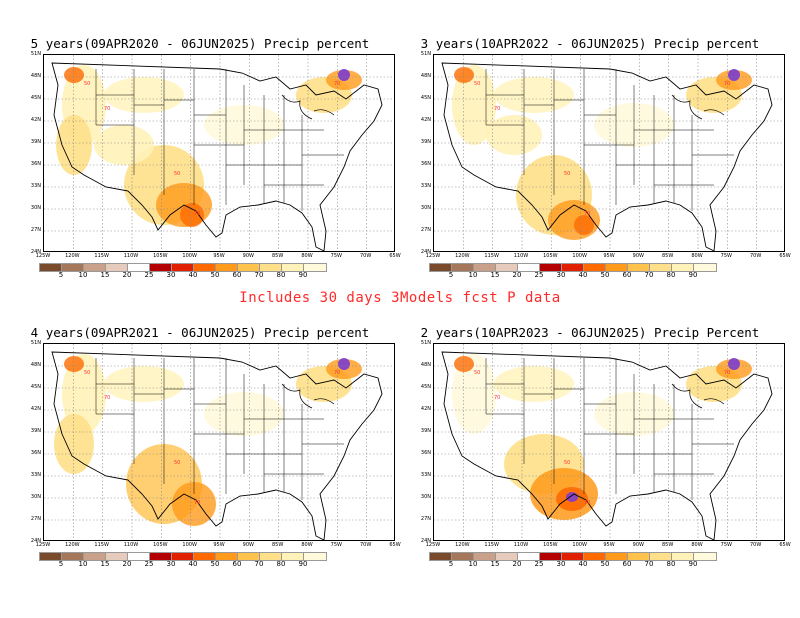 The width and height of the screenshot is (800, 618). I want to click on precip-shading, so click(209, 146).